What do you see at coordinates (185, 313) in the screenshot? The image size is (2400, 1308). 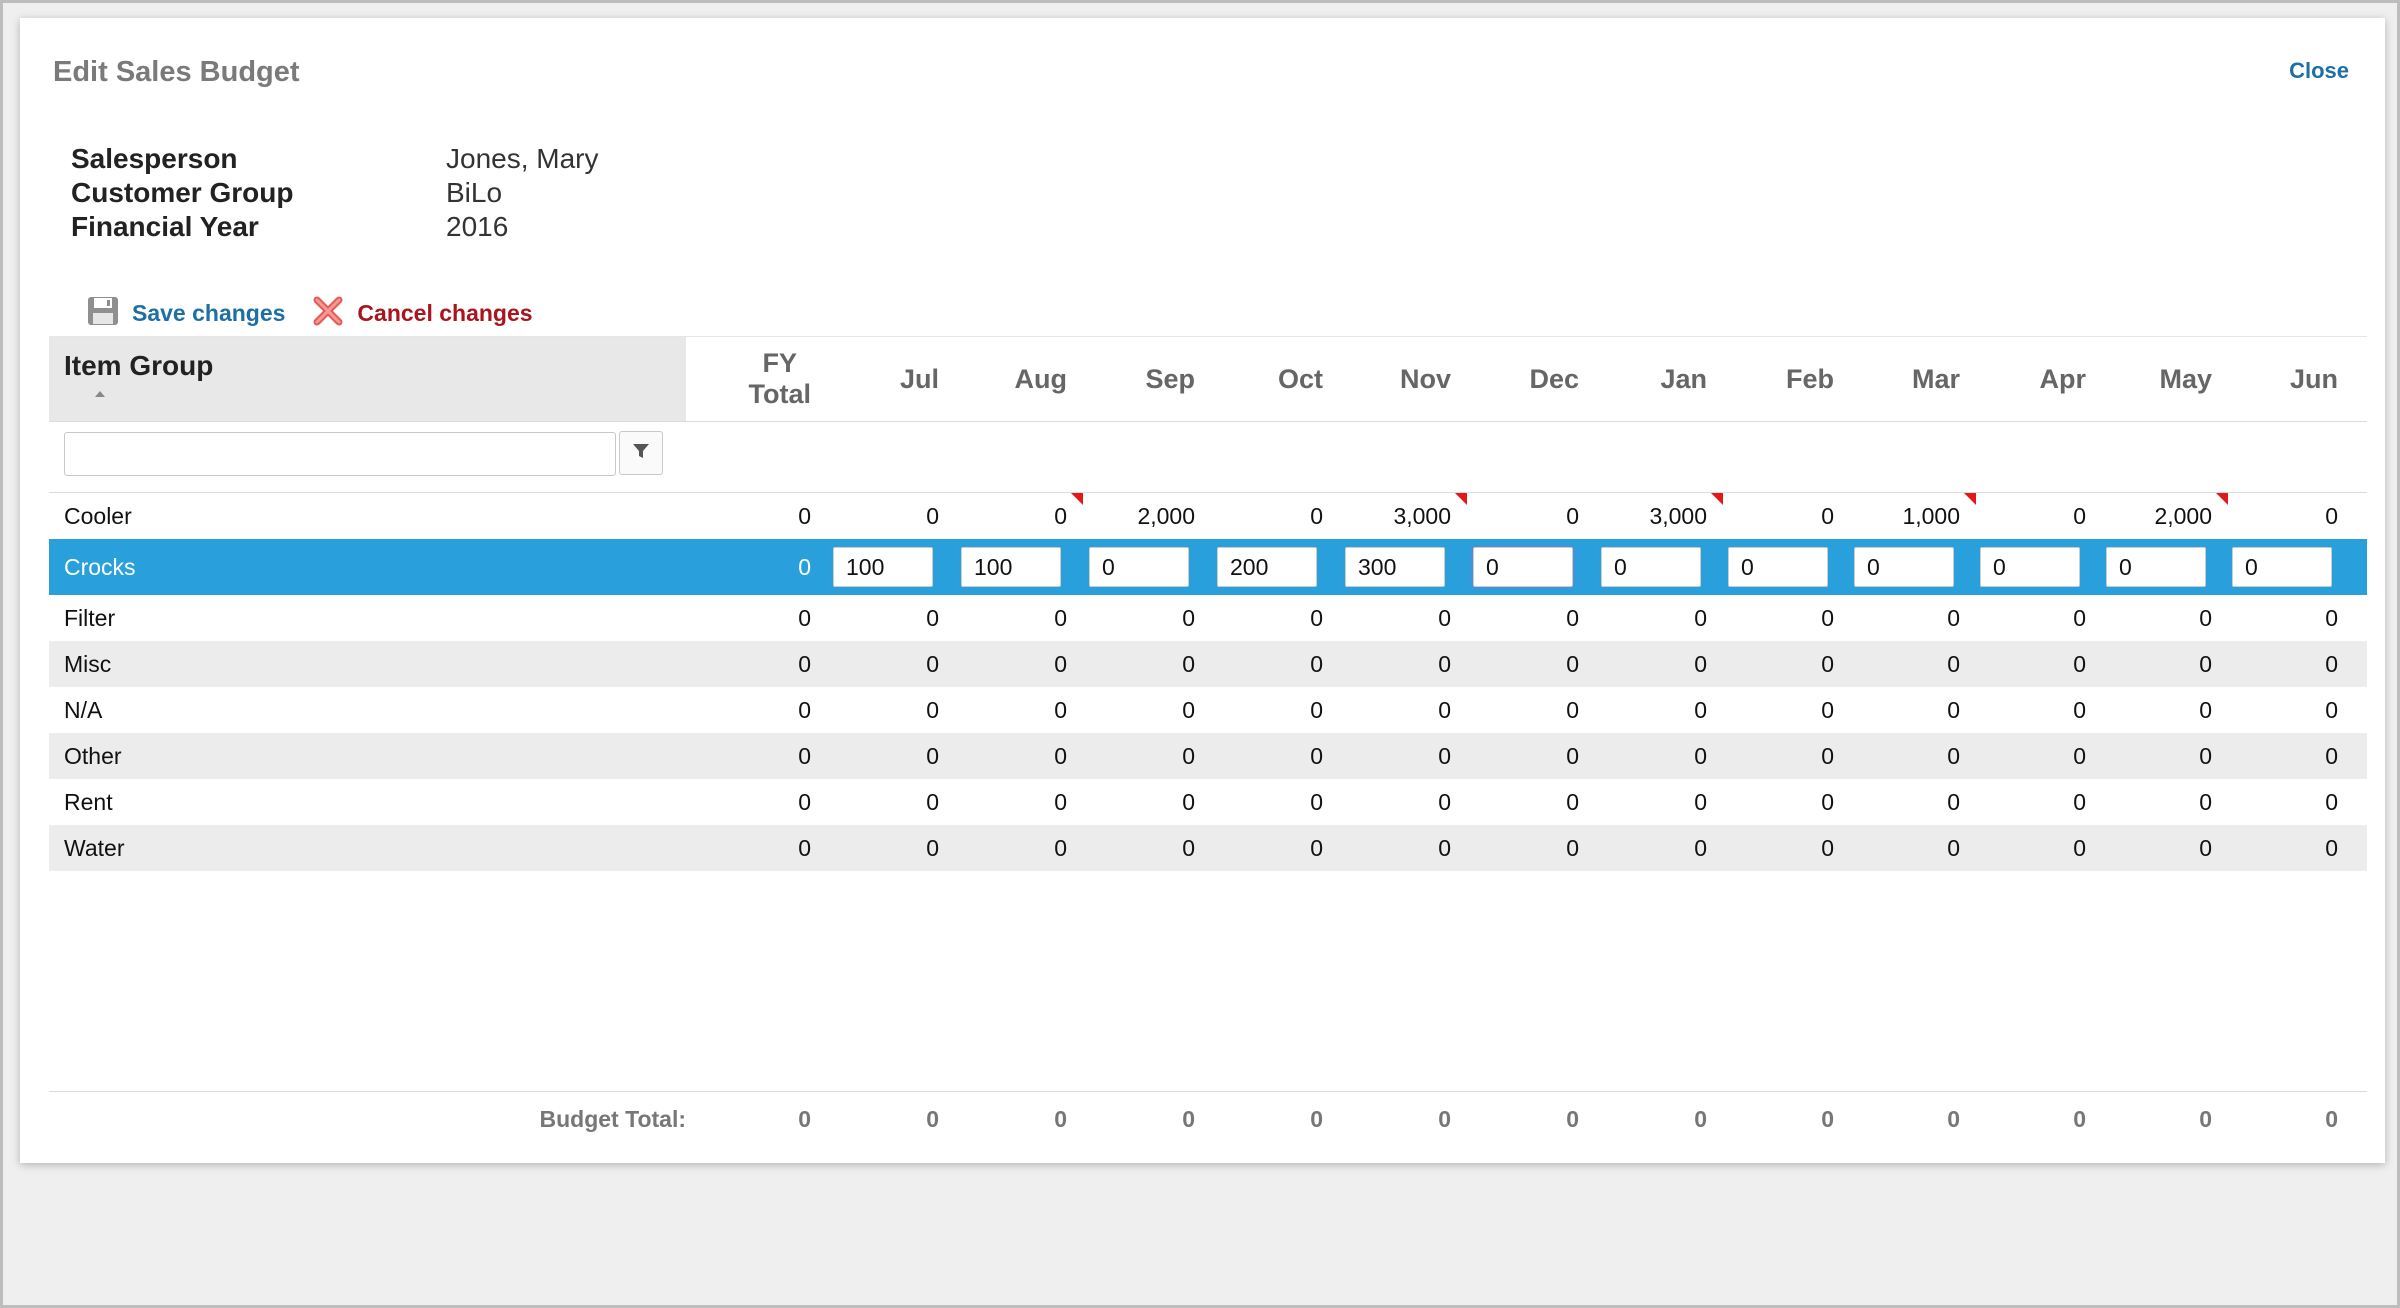 I see `save-changes-button: Save changes` at bounding box center [185, 313].